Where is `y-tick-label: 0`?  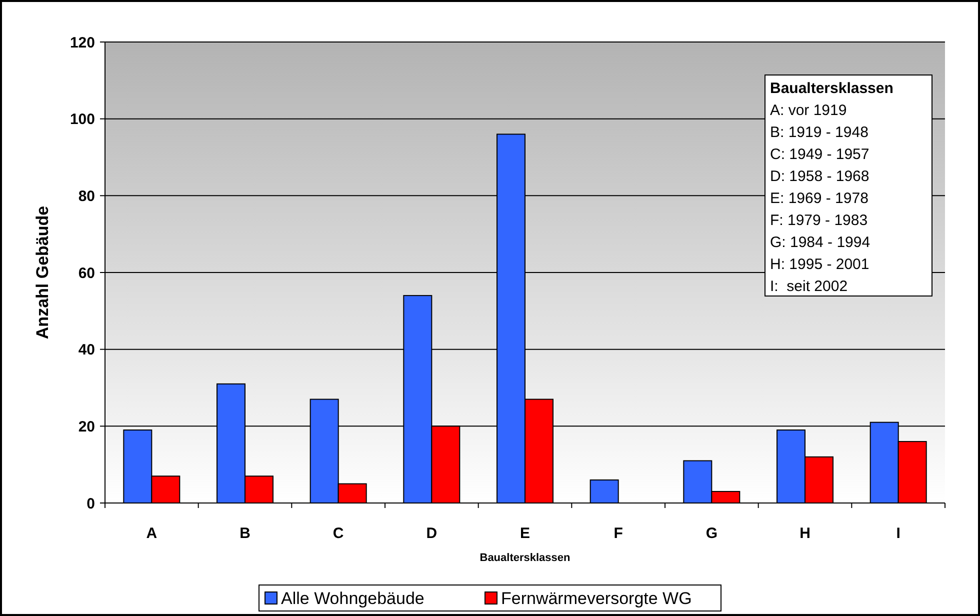
y-tick-label: 0 is located at coordinates (90, 503).